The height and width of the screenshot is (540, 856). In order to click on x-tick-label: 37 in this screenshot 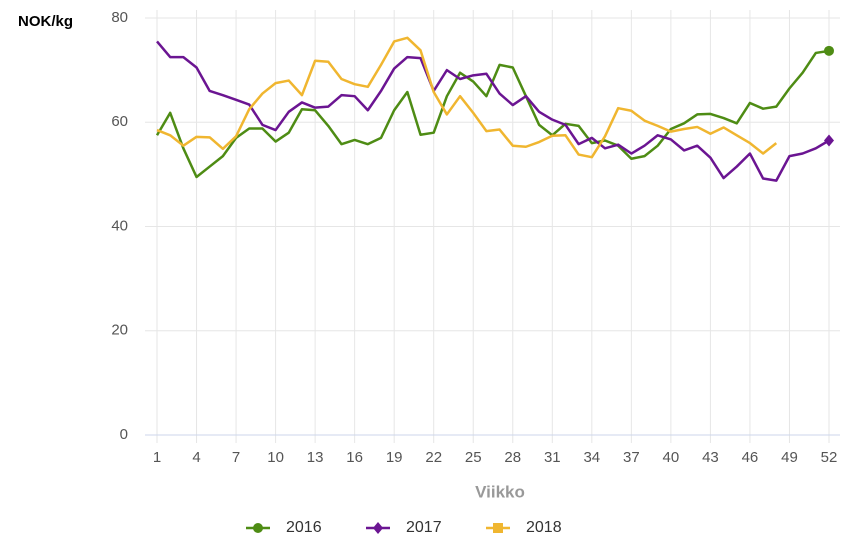, I will do `click(631, 457)`.